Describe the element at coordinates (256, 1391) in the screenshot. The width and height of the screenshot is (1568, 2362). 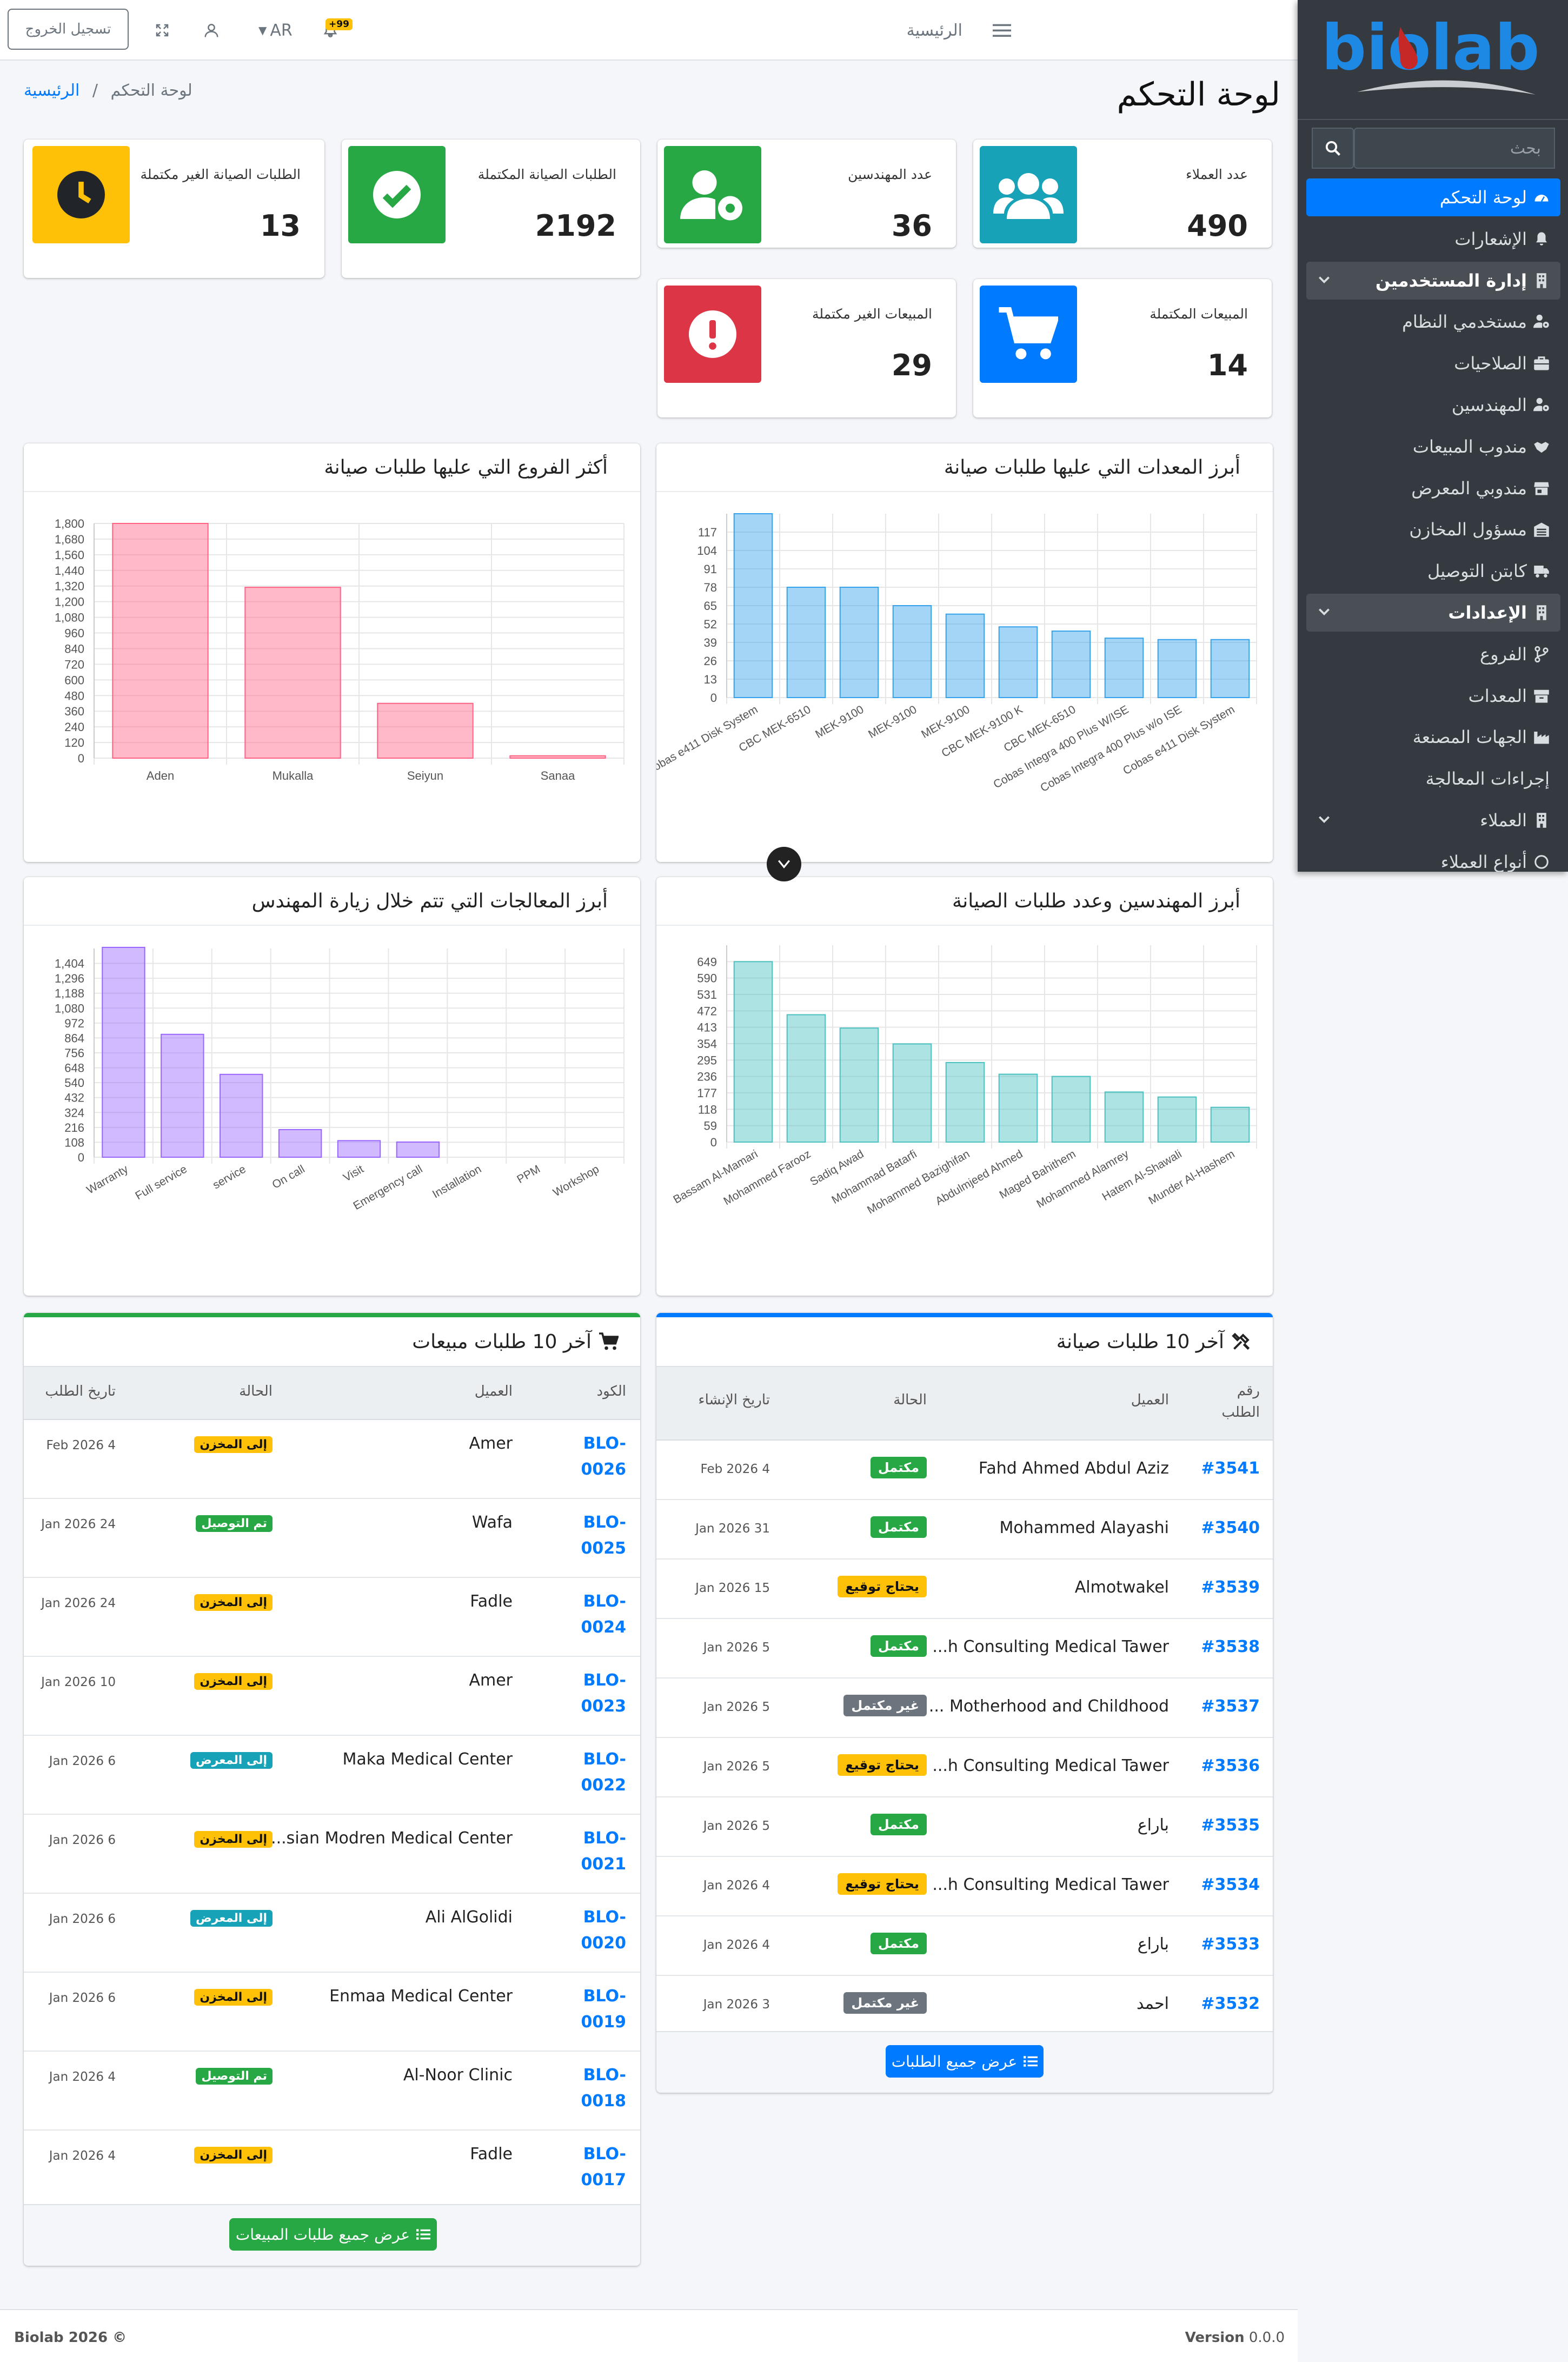
I see `col-header: الحالة` at that location.